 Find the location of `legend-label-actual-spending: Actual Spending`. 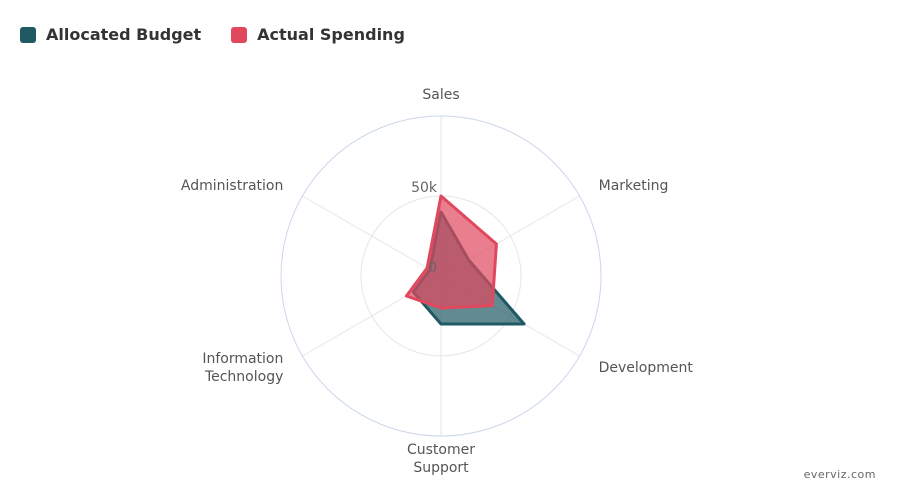

legend-label-actual-spending: Actual Spending is located at coordinates (331, 34).